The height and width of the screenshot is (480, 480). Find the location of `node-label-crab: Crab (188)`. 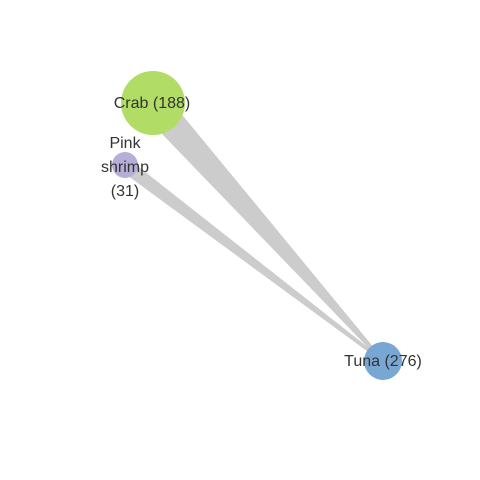

node-label-crab: Crab (188) is located at coordinates (152, 103).